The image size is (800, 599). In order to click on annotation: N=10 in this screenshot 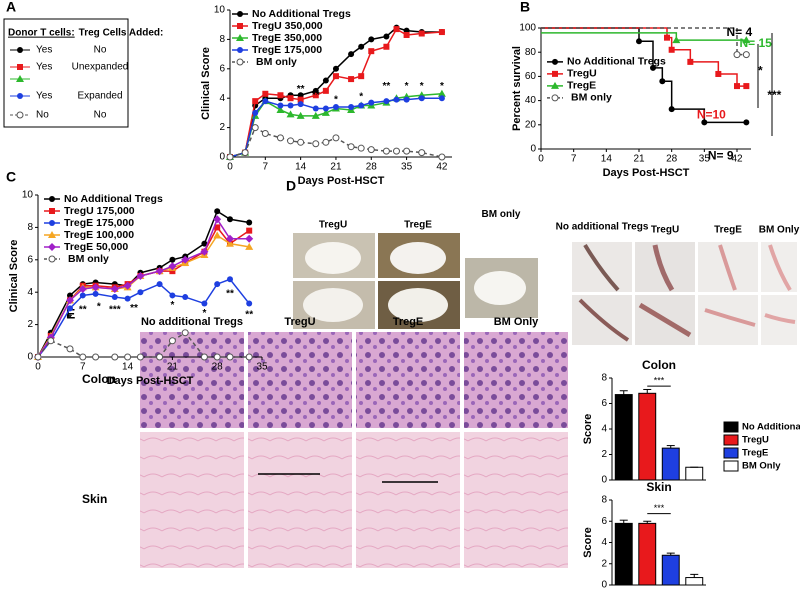, I will do `click(711, 114)`.